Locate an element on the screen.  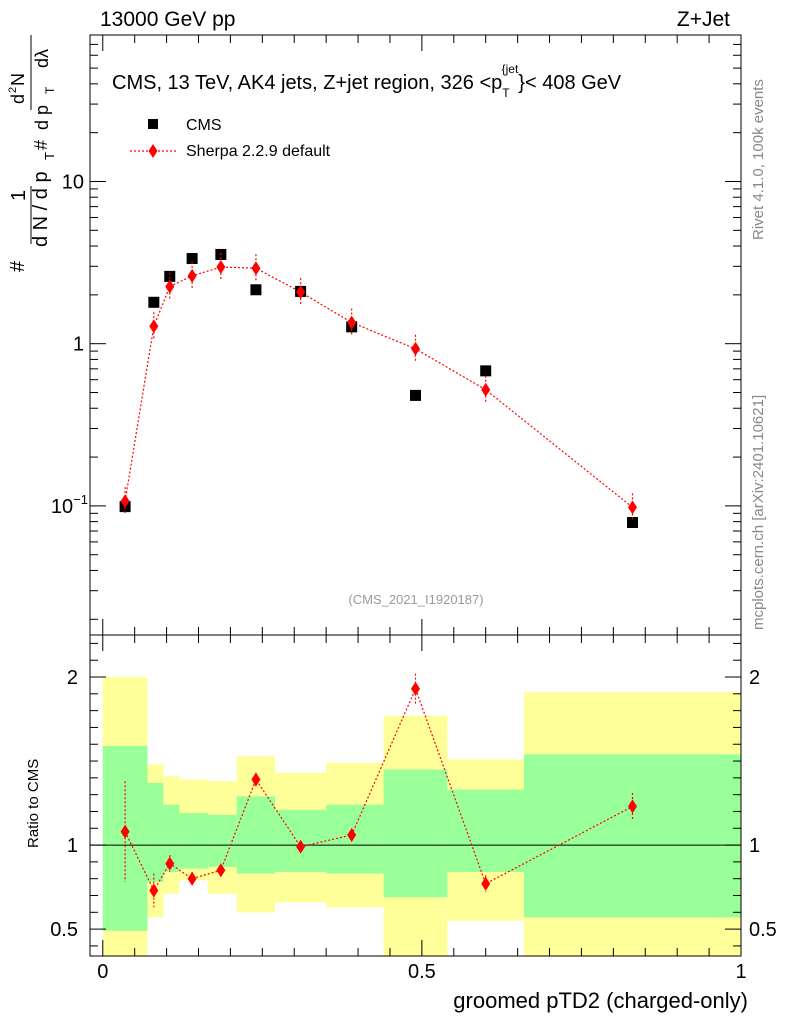
mcplots-label: mcplots.cern.ch [arXiv:2401.10621] is located at coordinates (758, 512).